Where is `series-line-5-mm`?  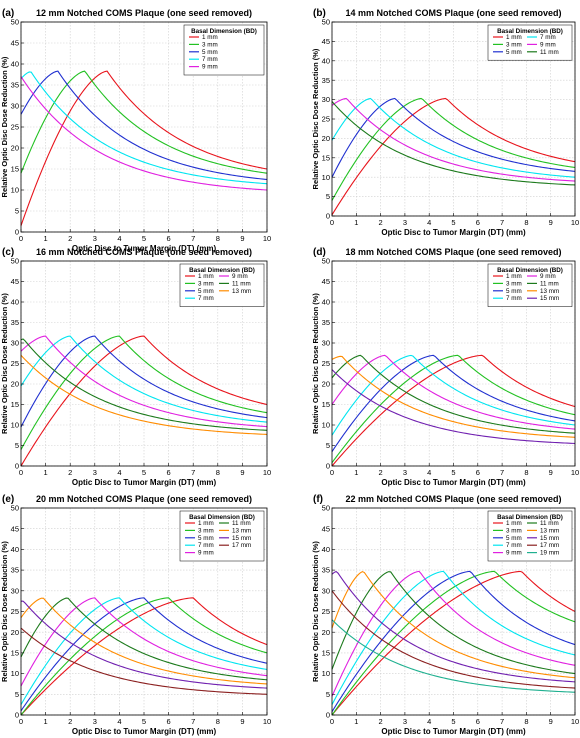
series-line-5-mm is located at coordinates (453, 641).